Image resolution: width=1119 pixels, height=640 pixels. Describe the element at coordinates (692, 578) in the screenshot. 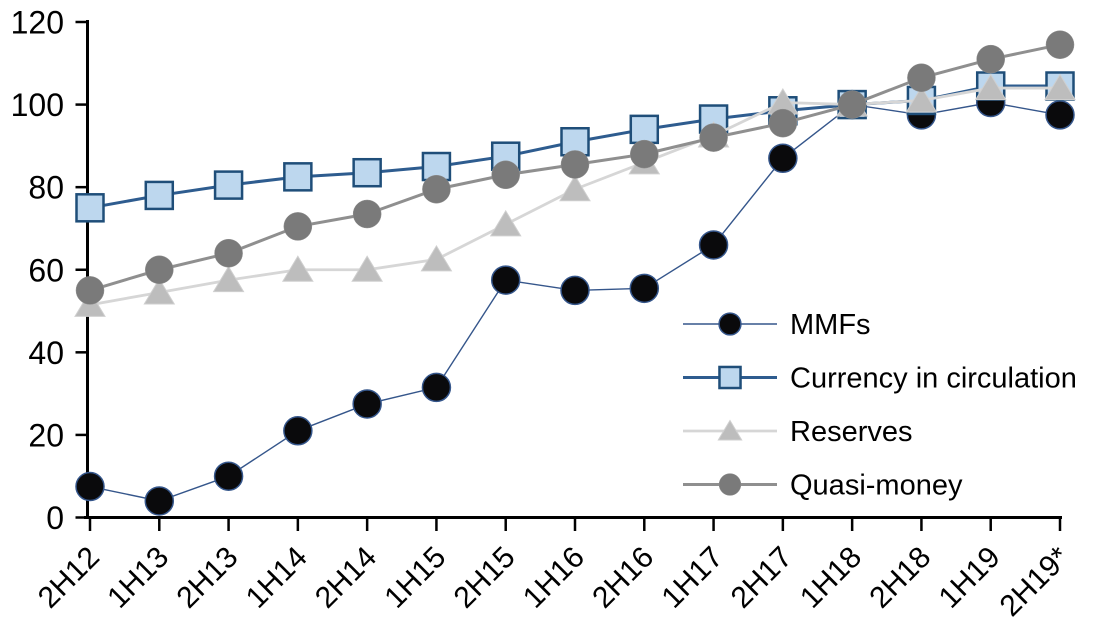

I see `x-axis-label: 1H17` at that location.